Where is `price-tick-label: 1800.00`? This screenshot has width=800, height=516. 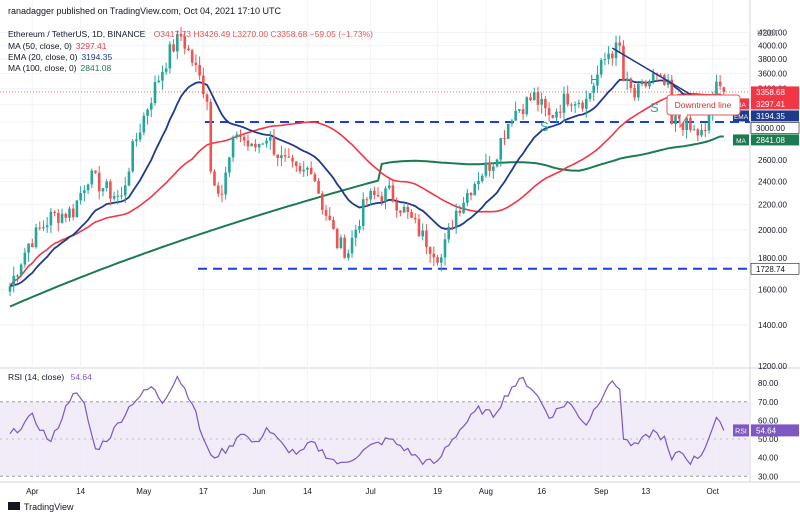 price-tick-label: 1800.00 is located at coordinates (772, 258).